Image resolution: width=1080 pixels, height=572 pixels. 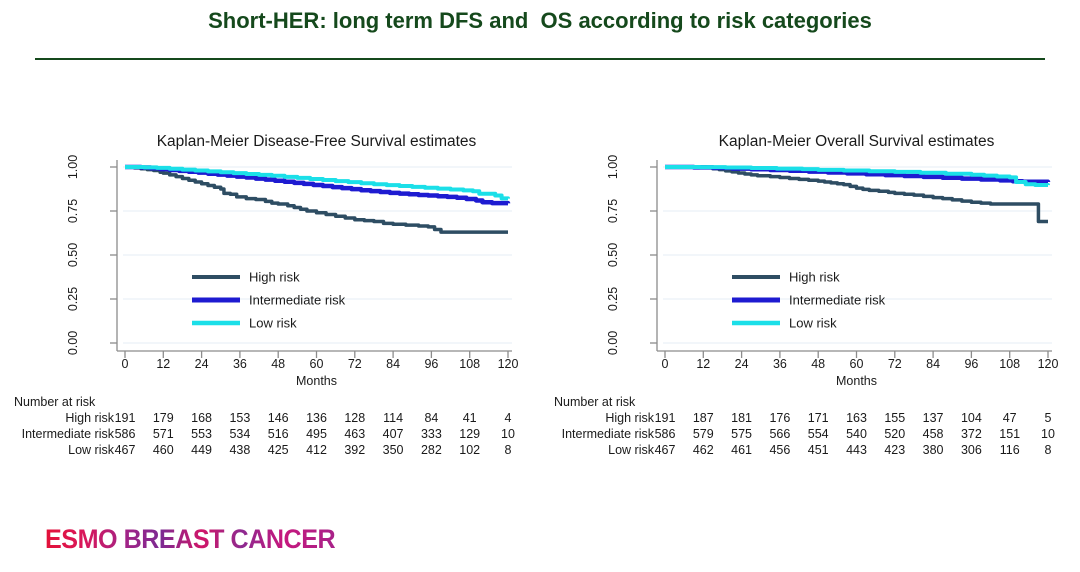 I want to click on risk-table-value: 282, so click(x=431, y=450).